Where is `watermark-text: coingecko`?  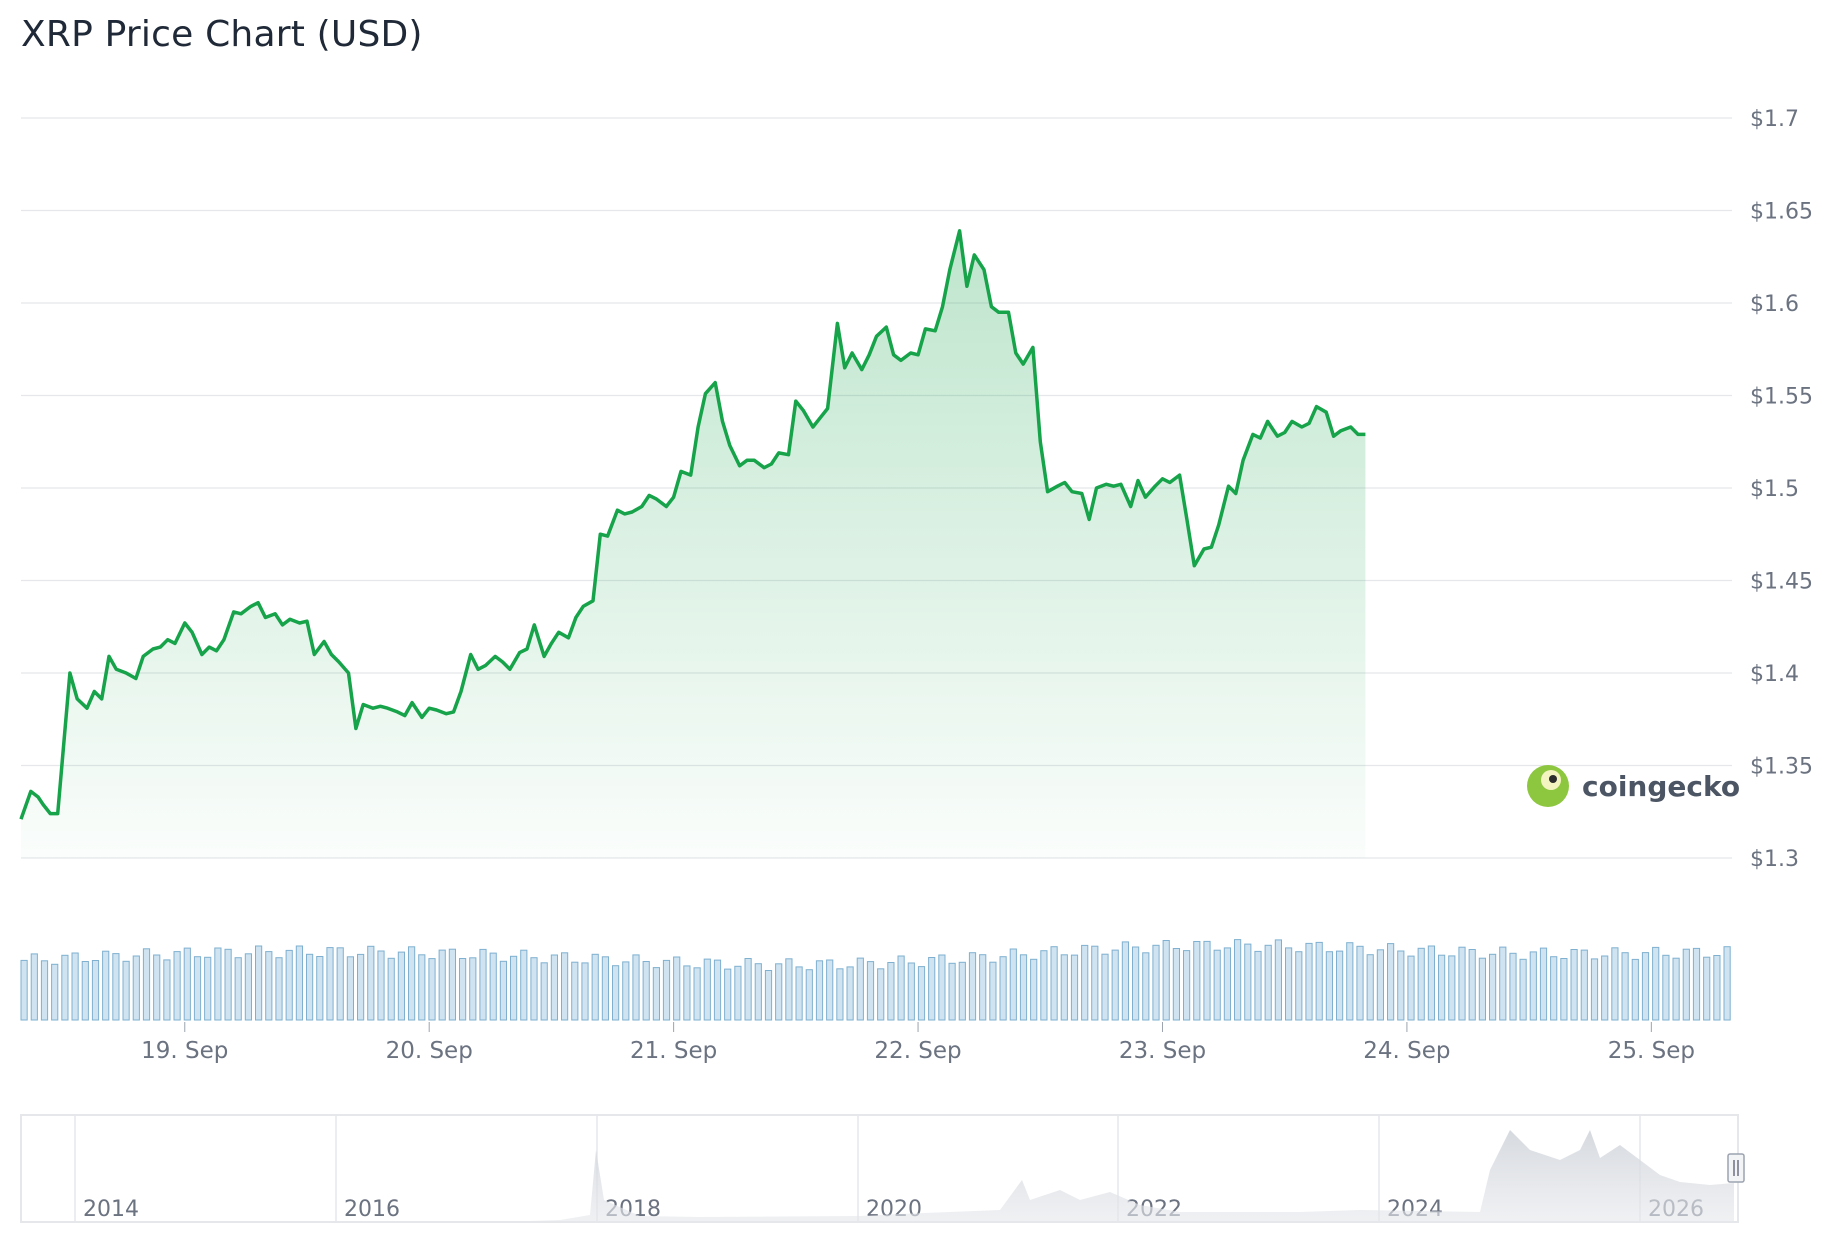 watermark-text: coingecko is located at coordinates (1661, 786).